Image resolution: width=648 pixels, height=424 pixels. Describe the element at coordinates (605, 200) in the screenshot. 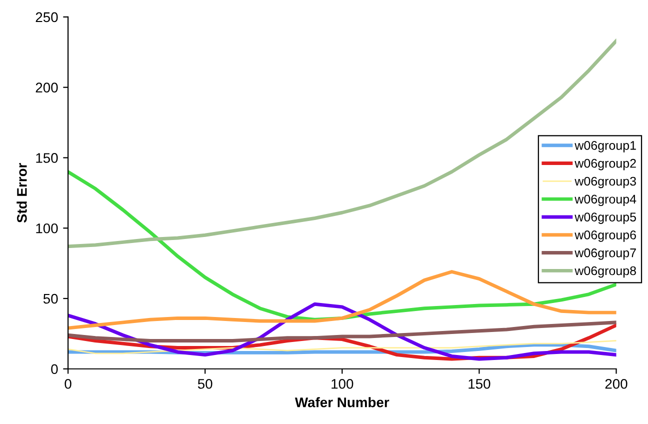

I see `legend-label: w06group4` at that location.